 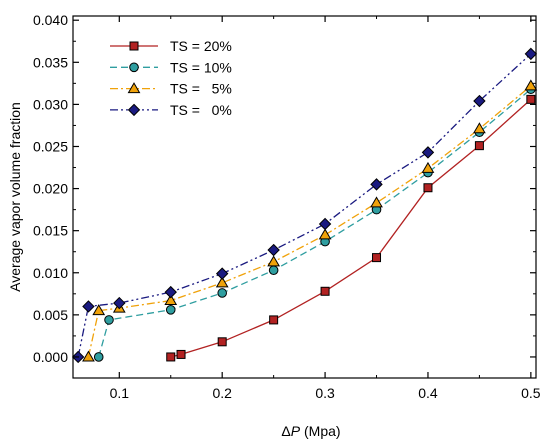 What do you see at coordinates (201, 89) in the screenshot?
I see `legend-label: TS = 5%` at bounding box center [201, 89].